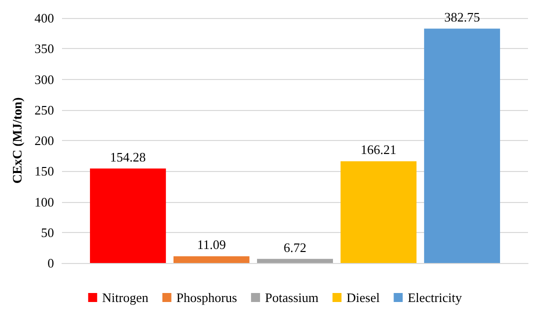 Image resolution: width=550 pixels, height=313 pixels. Describe the element at coordinates (435, 297) in the screenshot. I see `legend-label: Electricity` at that location.